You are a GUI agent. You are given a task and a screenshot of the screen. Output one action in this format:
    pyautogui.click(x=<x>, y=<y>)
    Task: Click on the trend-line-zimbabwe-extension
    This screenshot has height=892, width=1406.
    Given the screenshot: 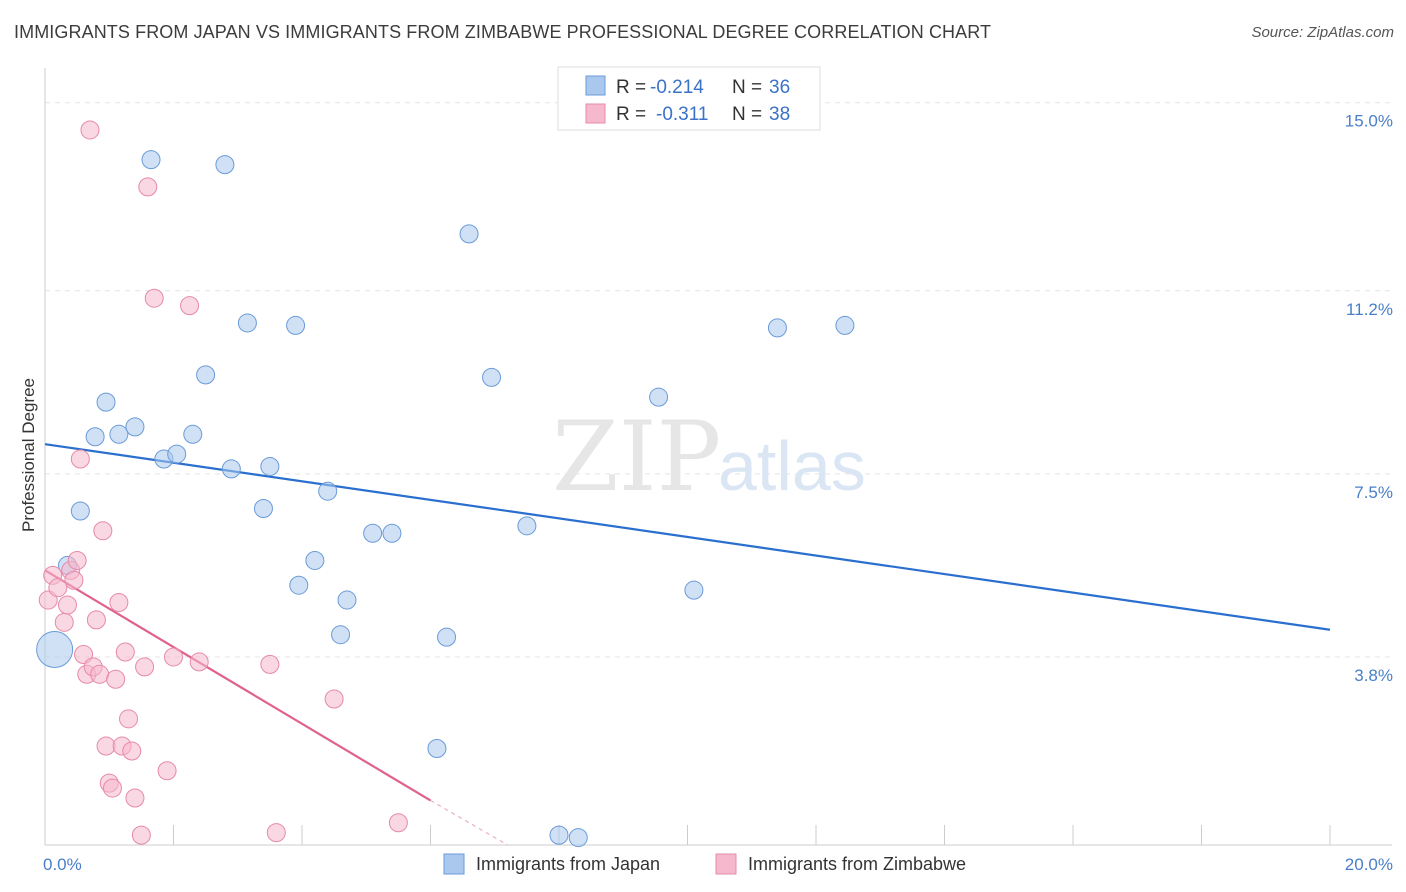 What is the action you would take?
    pyautogui.click(x=469, y=823)
    